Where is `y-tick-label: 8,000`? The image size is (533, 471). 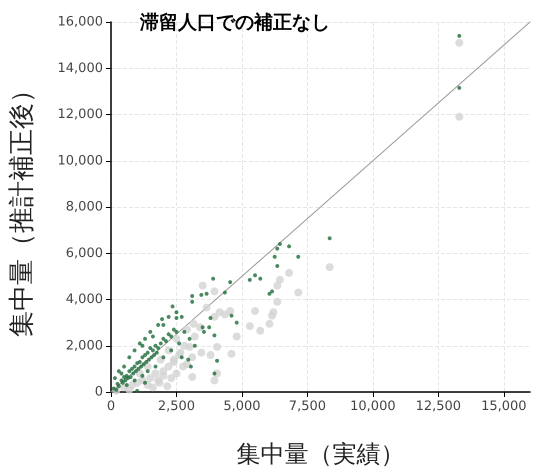 y-tick-label: 8,000 is located at coordinates (84, 207).